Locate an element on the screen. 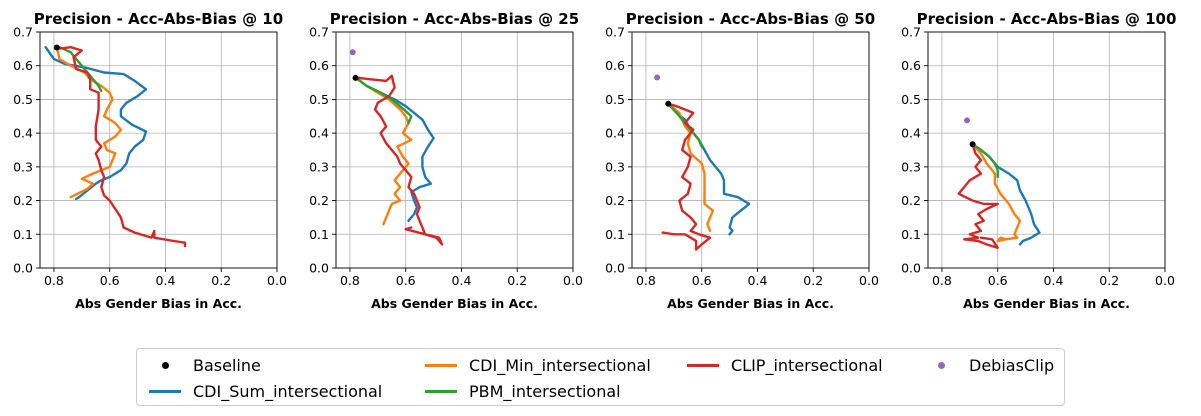 Image resolution: width=1201 pixels, height=416 pixels. legend-label-pbm: PBM_intersectional is located at coordinates (545, 391).